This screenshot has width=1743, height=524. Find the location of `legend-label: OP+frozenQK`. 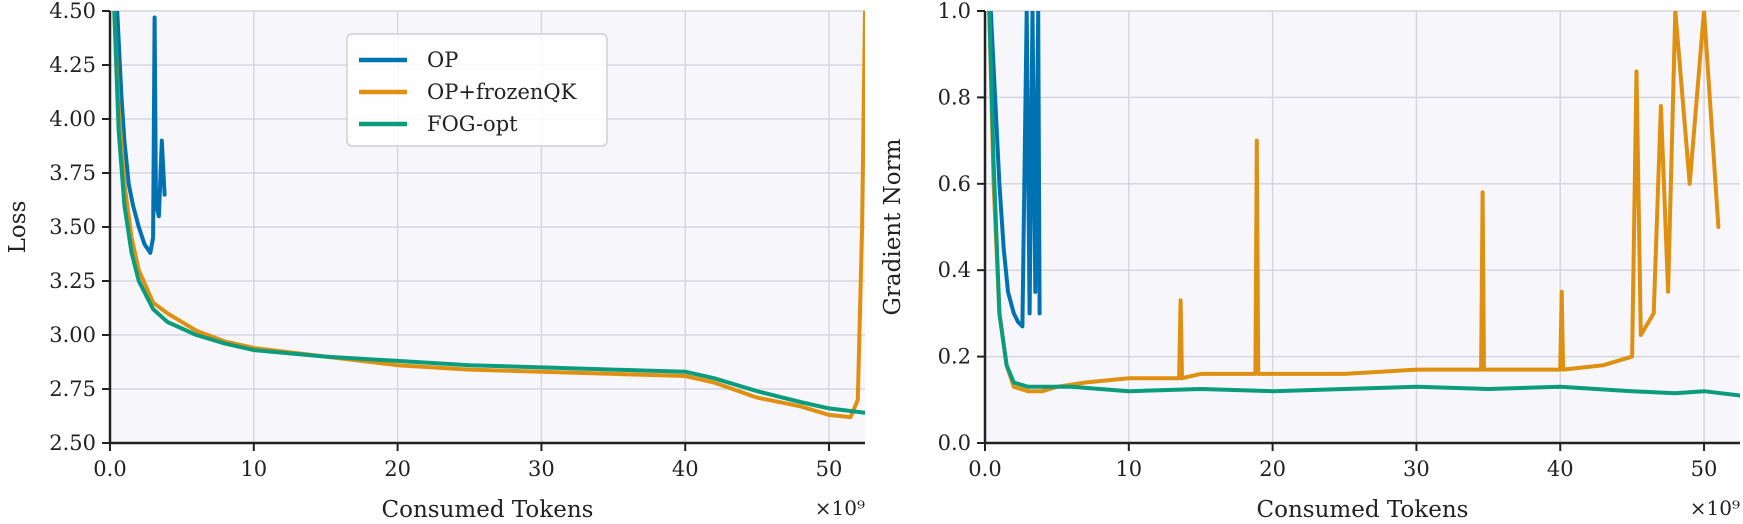

legend-label: OP+frozenQK is located at coordinates (502, 92).